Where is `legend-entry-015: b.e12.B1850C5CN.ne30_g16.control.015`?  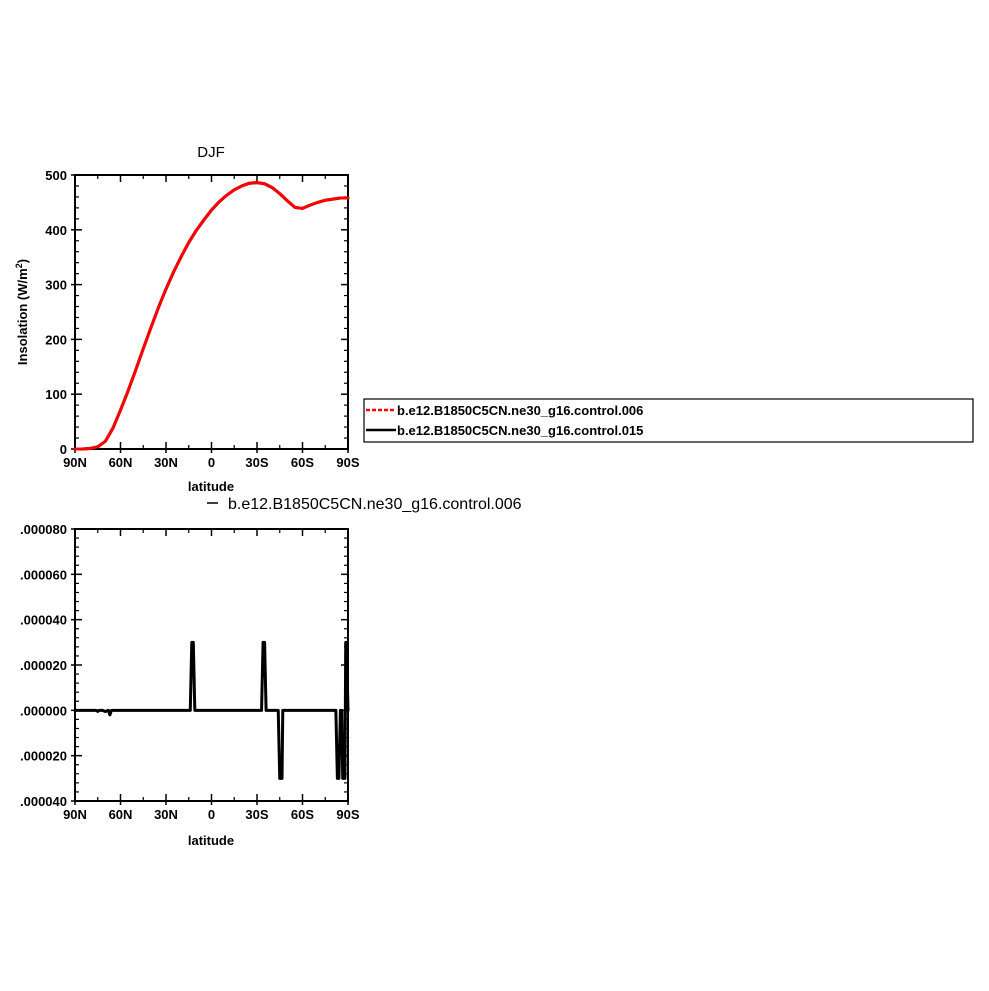 legend-entry-015: b.e12.B1850C5CN.ne30_g16.control.015 is located at coordinates (520, 430).